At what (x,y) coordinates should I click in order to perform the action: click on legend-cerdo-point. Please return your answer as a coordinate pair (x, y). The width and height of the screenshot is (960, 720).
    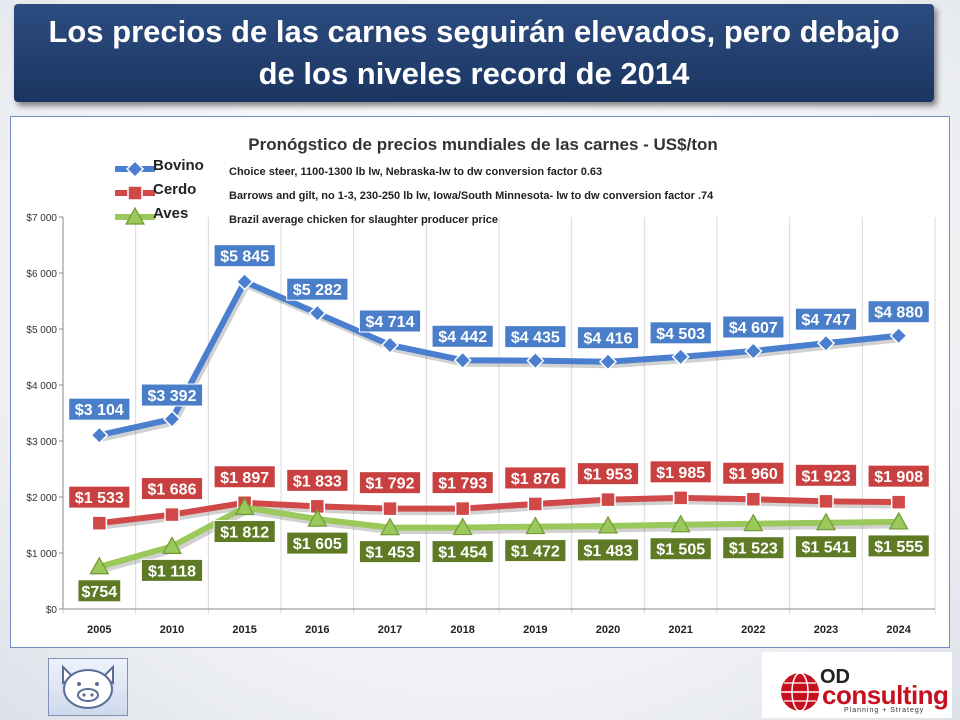
    Looking at the image, I should click on (135, 193).